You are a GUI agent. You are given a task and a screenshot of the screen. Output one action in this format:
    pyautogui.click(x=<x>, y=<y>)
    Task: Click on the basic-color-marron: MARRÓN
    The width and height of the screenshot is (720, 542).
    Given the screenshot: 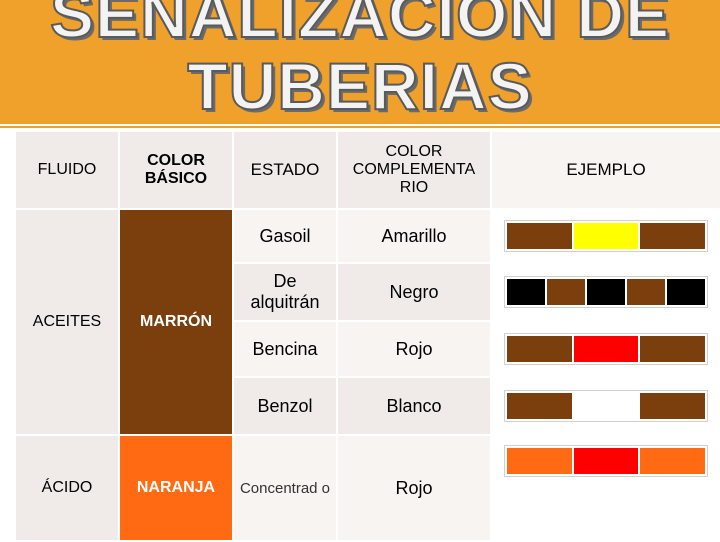 What is the action you would take?
    pyautogui.click(x=176, y=322)
    